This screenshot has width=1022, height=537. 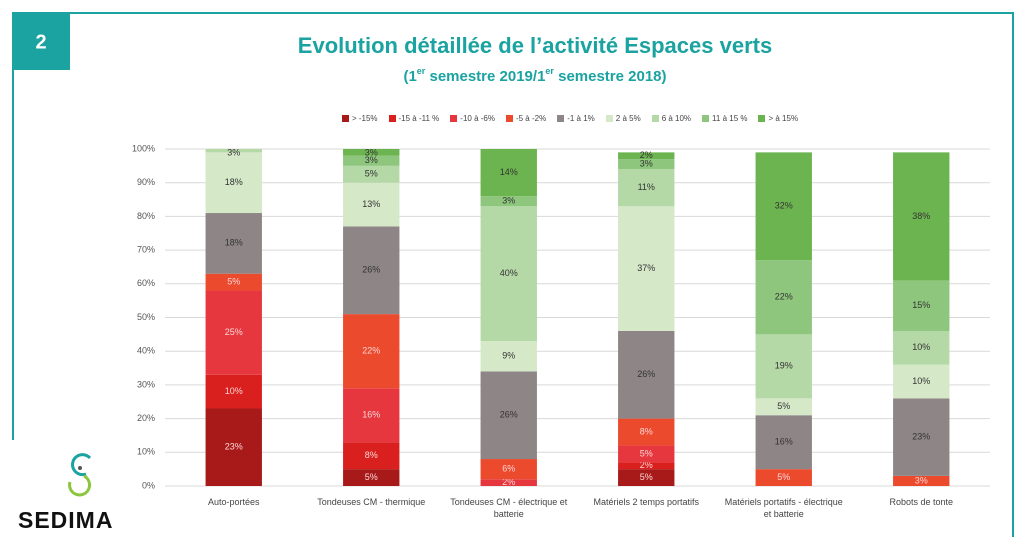 I want to click on y-tick-label: 80%, so click(x=146, y=216).